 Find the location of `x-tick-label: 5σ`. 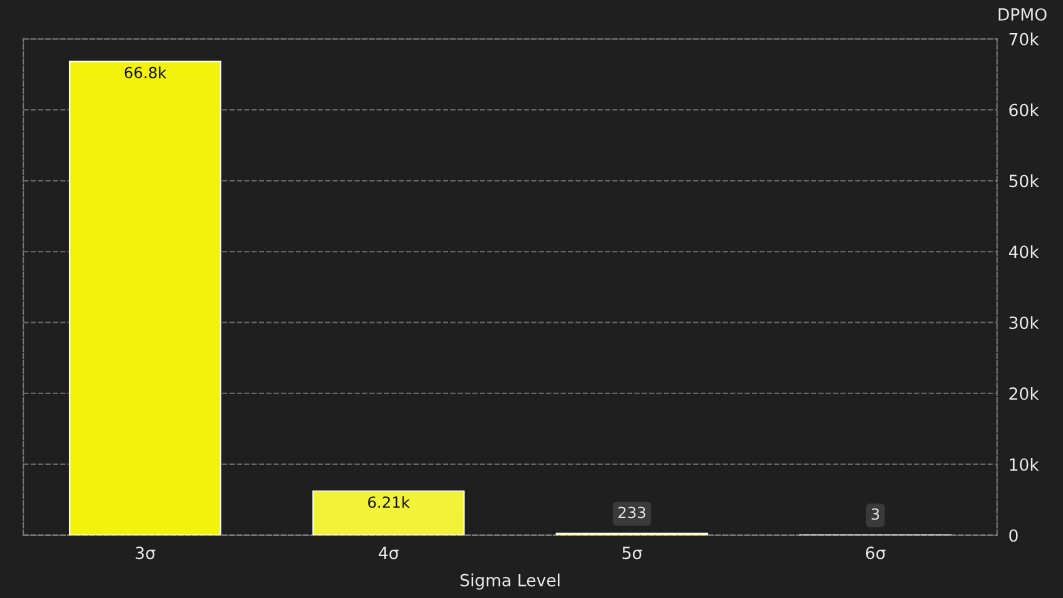

x-tick-label: 5σ is located at coordinates (632, 553).